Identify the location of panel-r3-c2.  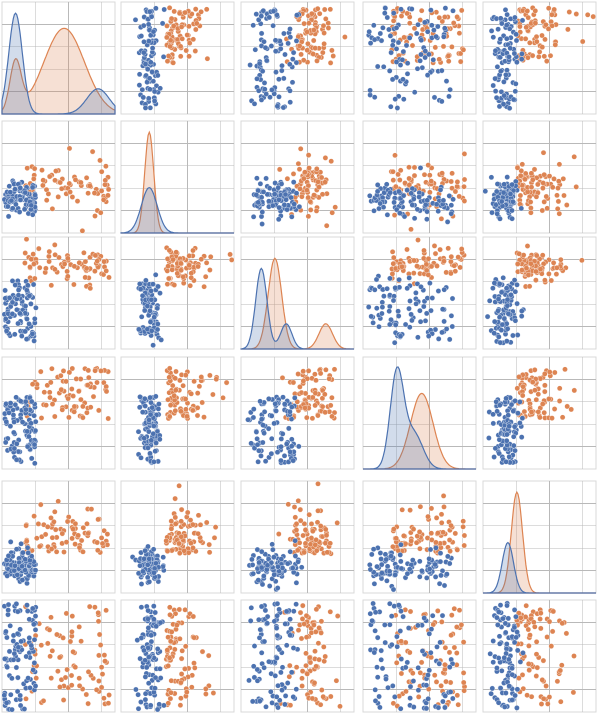
(177, 293).